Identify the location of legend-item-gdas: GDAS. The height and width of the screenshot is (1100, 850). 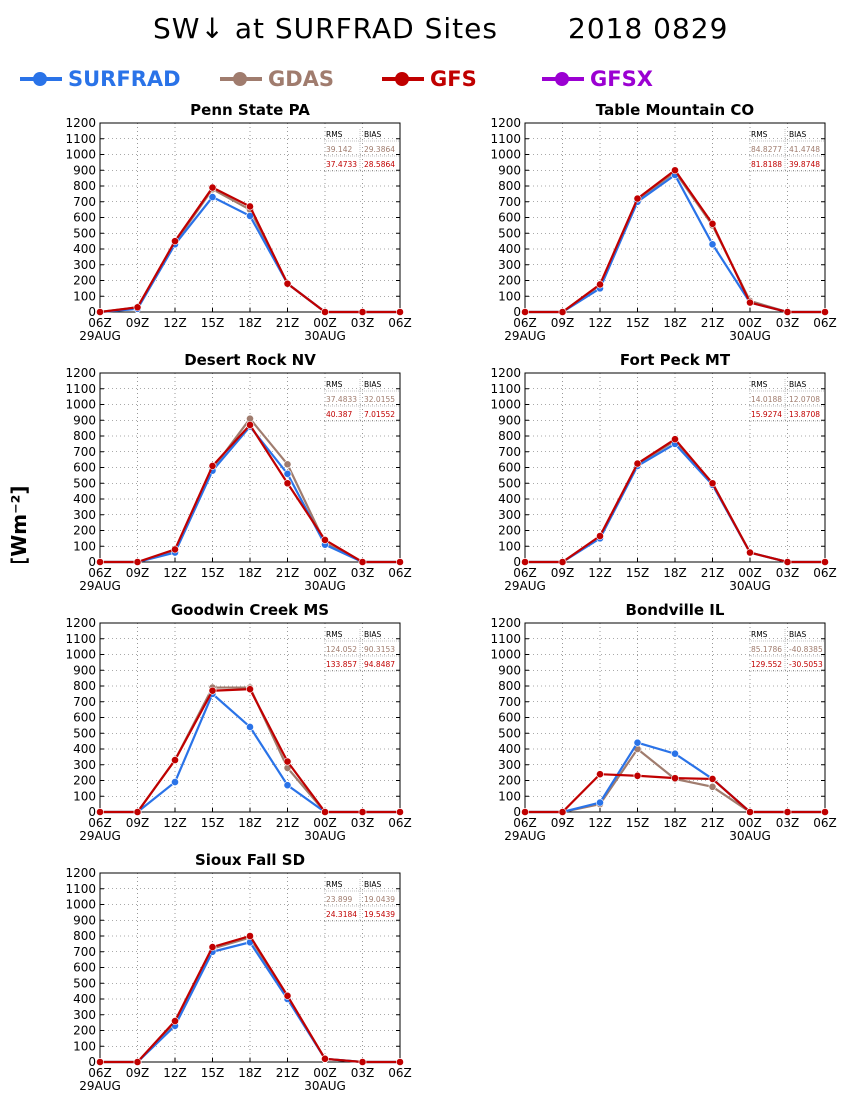
(288, 81).